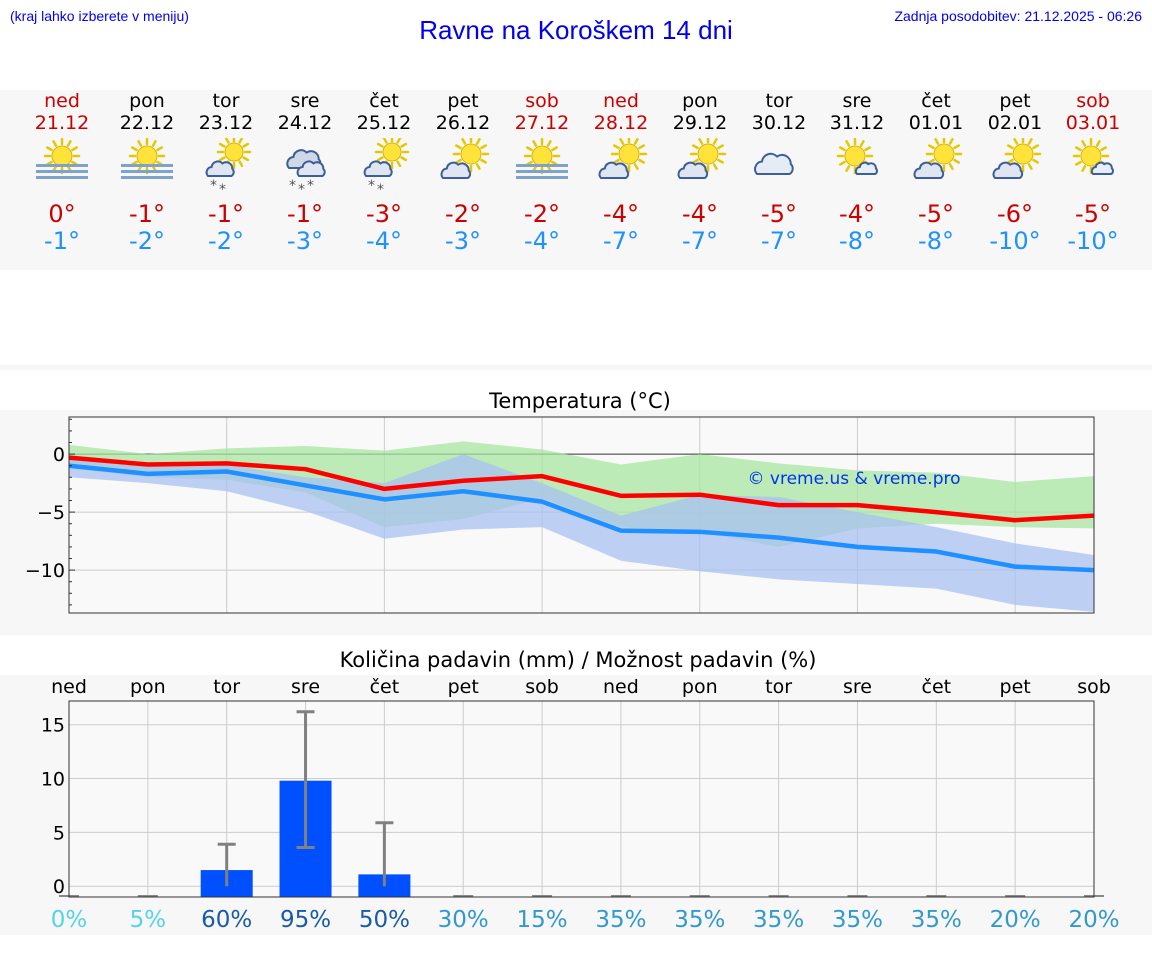  Describe the element at coordinates (621, 123) in the screenshot. I see `day-date: 28.12` at that location.